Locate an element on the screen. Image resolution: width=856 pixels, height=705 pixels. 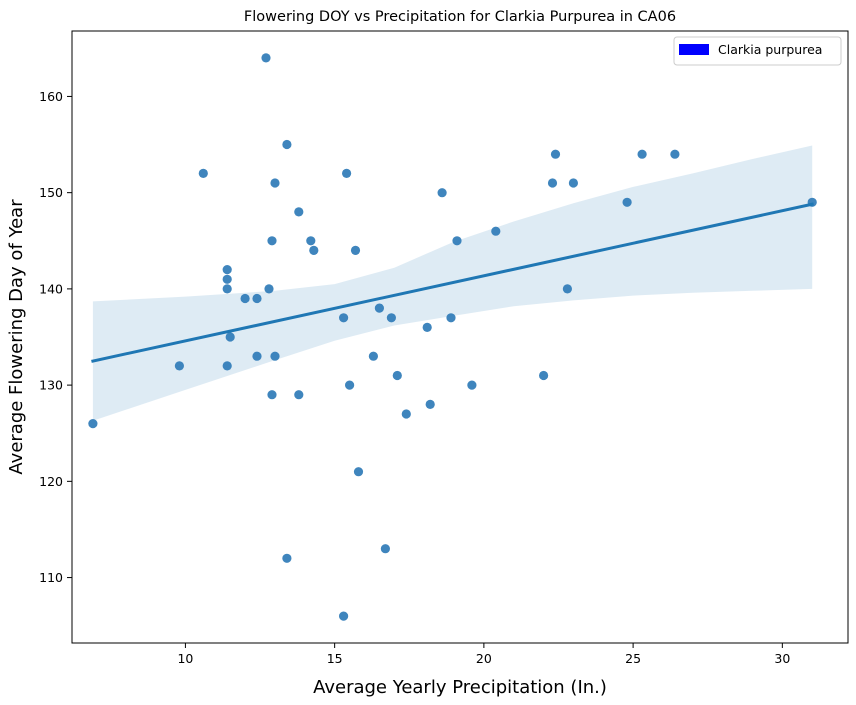
y-tick-label: 140 is located at coordinates (51, 288).